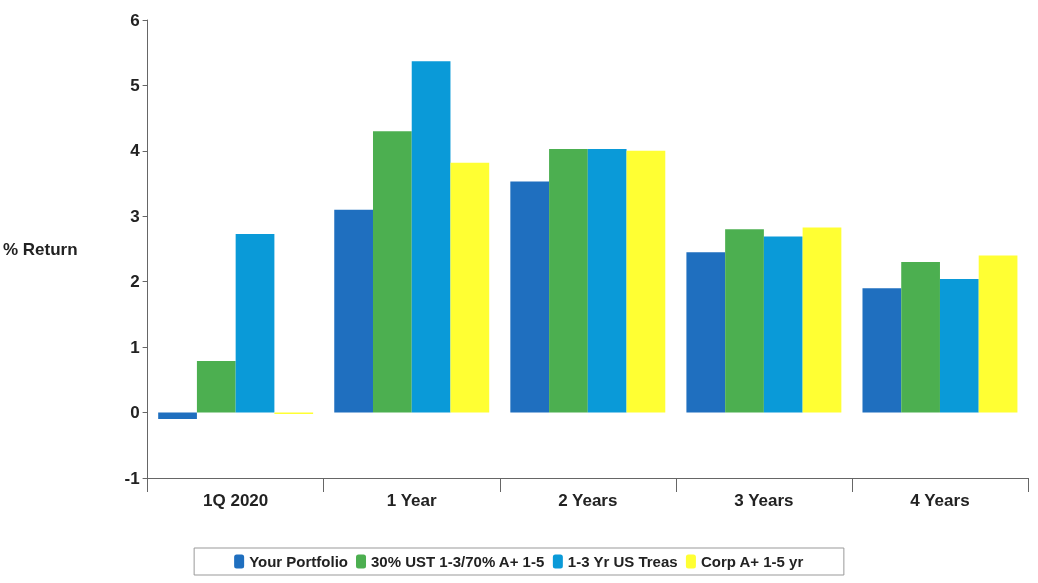  Describe the element at coordinates (135, 282) in the screenshot. I see `y-tick-label: 2` at that location.